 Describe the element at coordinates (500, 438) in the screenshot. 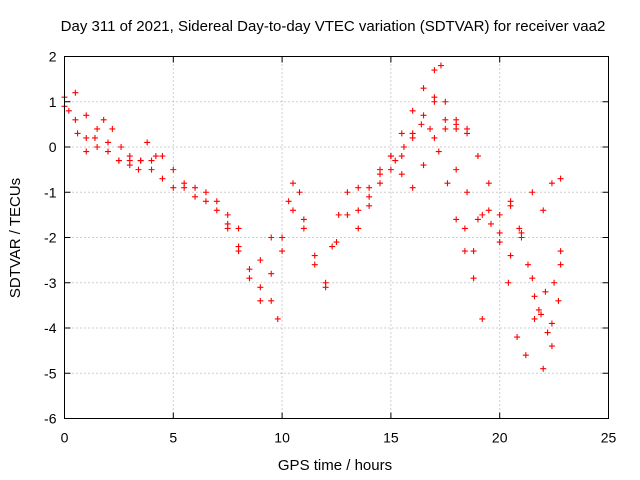

I see `x-tick-label: 20` at that location.